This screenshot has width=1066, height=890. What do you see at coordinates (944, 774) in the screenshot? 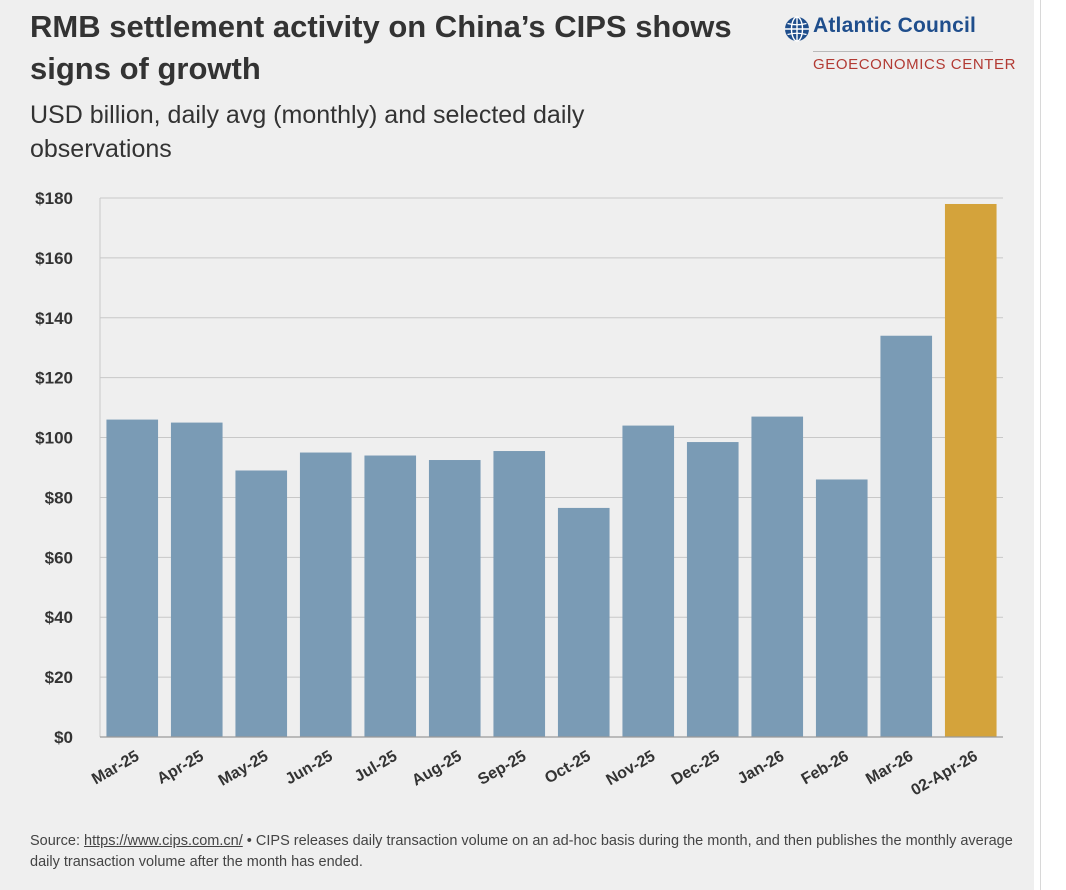
I see `x-tick-label: 02-Apr-26` at bounding box center [944, 774].